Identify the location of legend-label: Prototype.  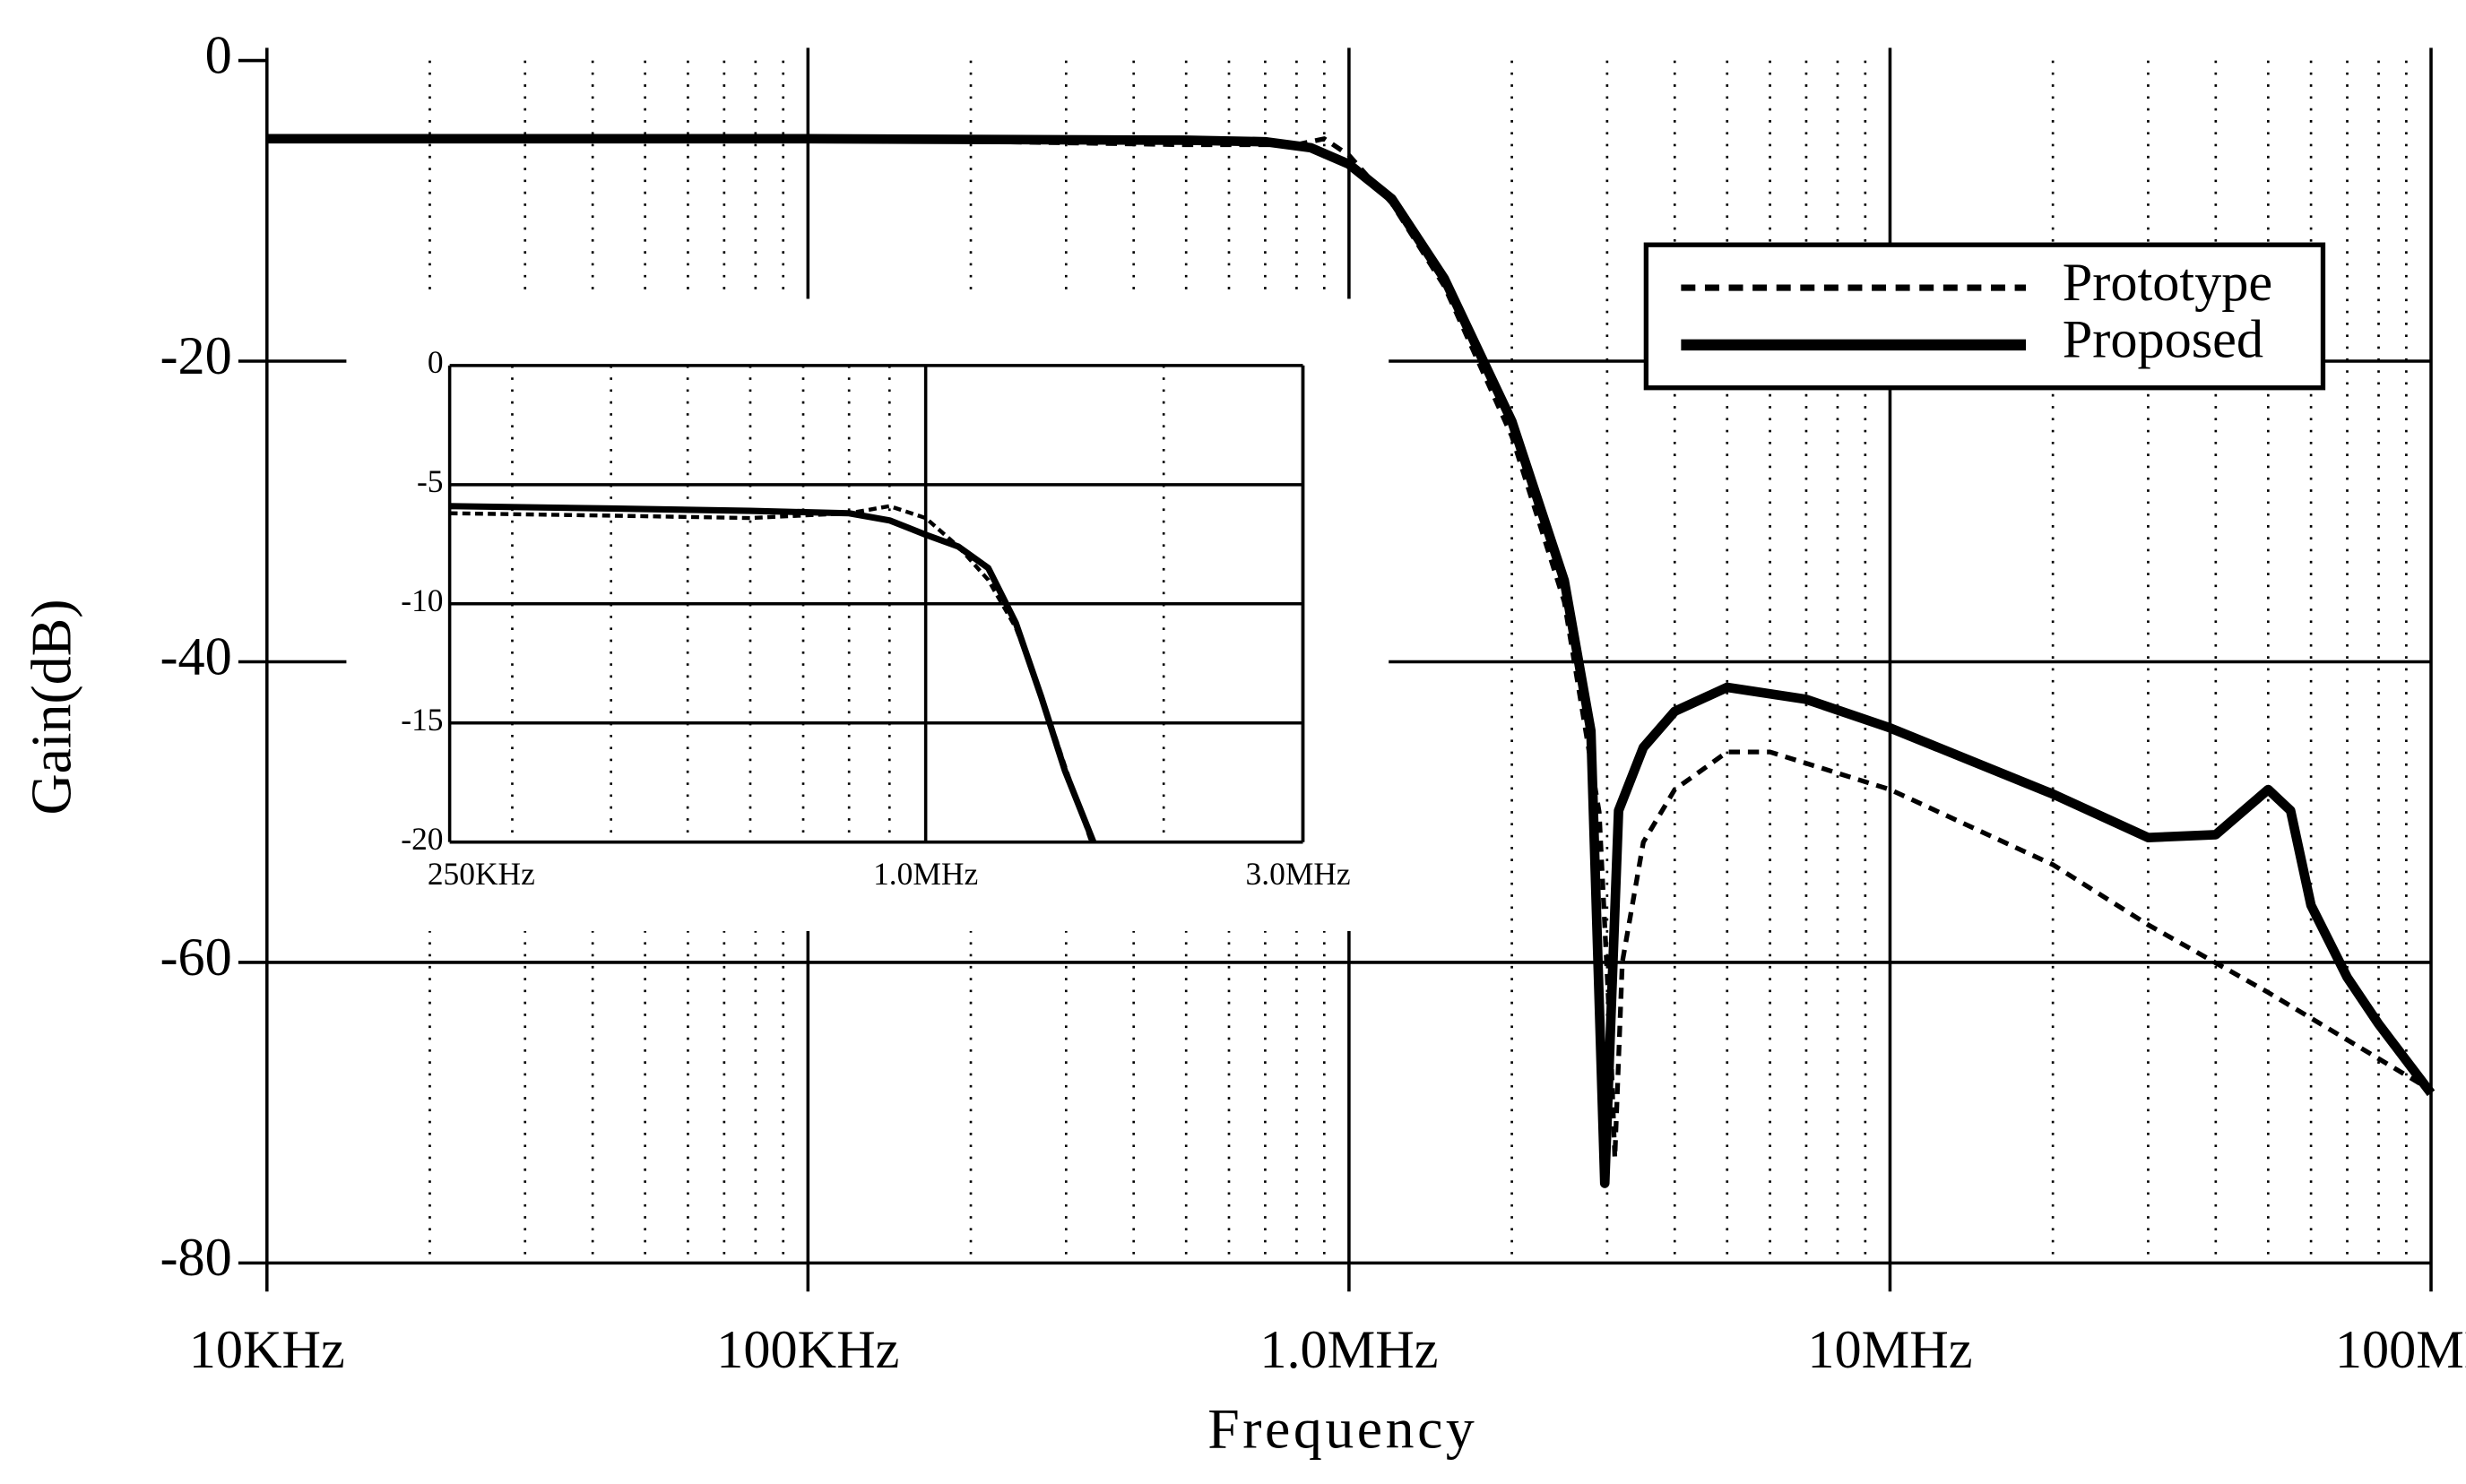
(2167, 283).